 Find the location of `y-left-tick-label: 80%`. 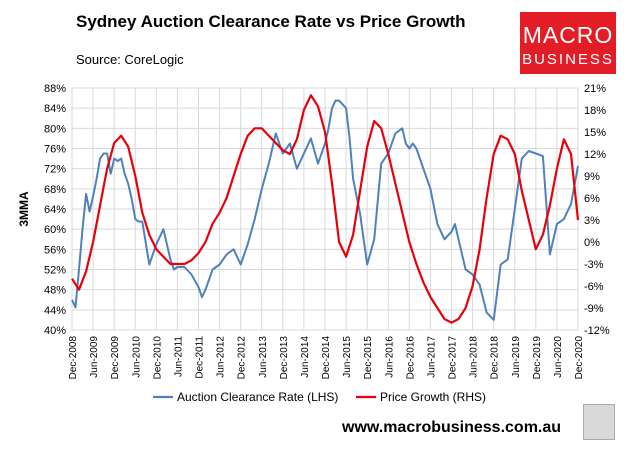

y-left-tick-label: 80% is located at coordinates (55, 129).